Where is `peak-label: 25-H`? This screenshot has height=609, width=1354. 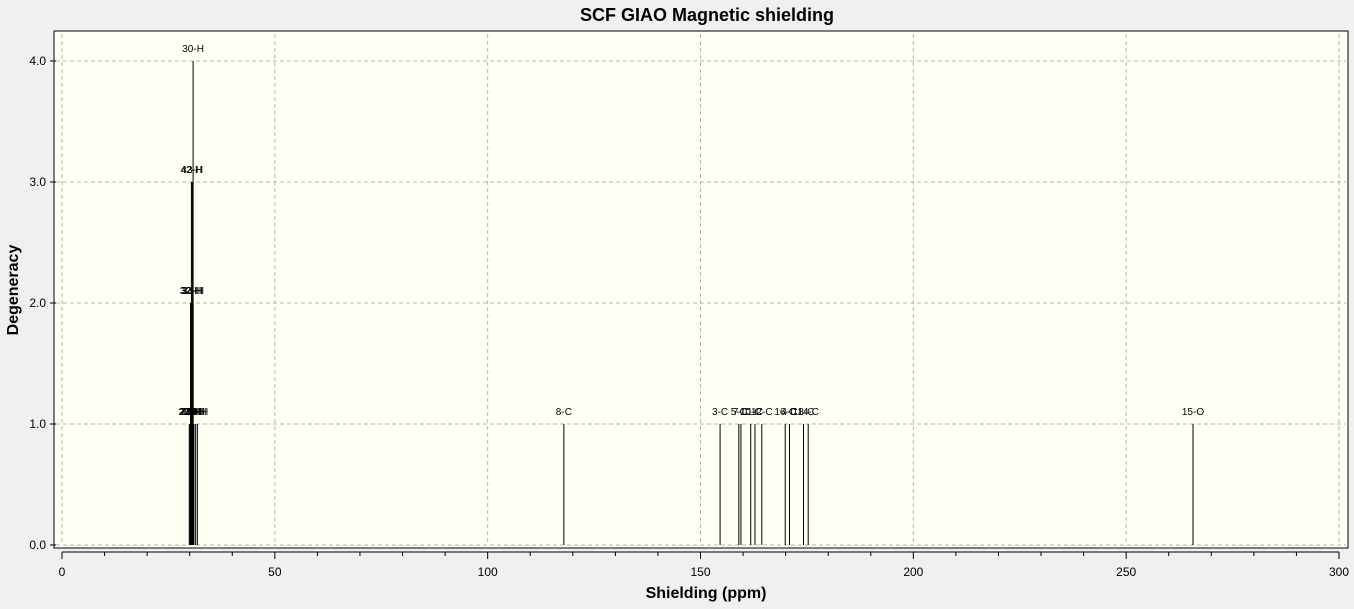 peak-label: 25-H is located at coordinates (192, 412).